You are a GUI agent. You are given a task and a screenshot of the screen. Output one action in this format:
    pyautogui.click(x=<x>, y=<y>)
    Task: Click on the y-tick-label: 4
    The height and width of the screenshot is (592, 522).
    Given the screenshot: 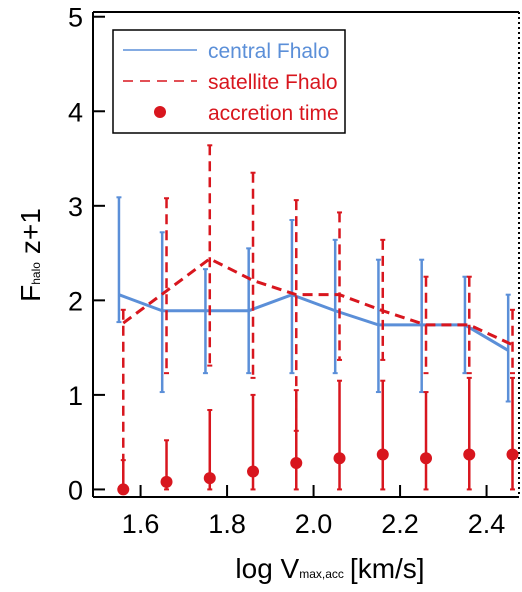 What is the action you would take?
    pyautogui.click(x=75, y=112)
    